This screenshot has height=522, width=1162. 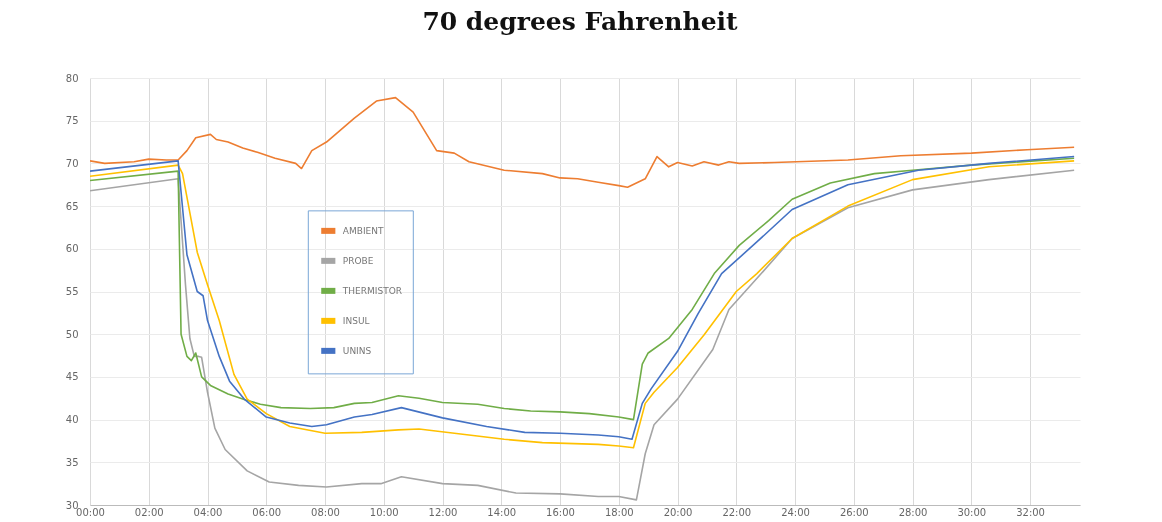 What do you see at coordinates (357, 350) in the screenshot?
I see `legend-label: UNINS` at bounding box center [357, 350].